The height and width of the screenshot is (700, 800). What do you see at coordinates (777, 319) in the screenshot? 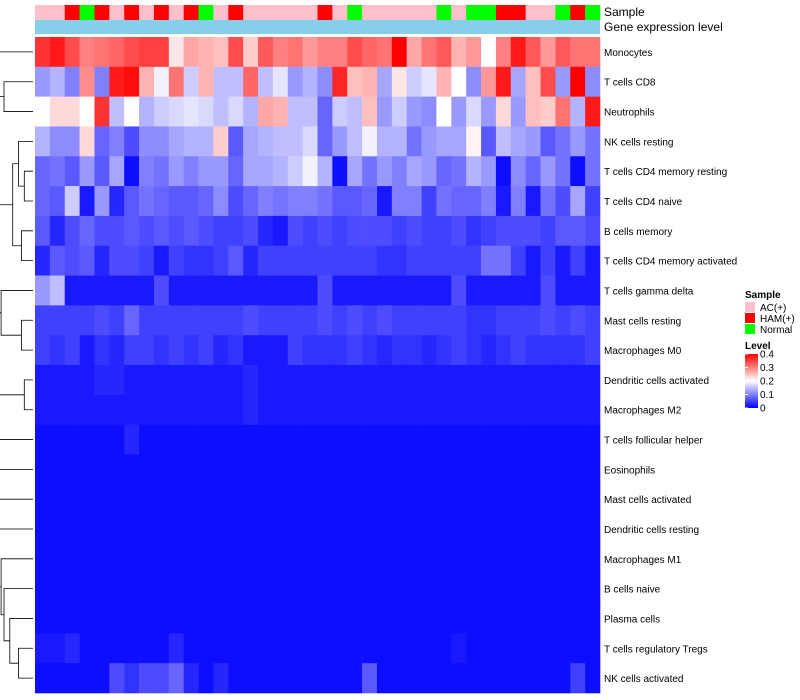
I see `legend-label: HAM(+)` at bounding box center [777, 319].